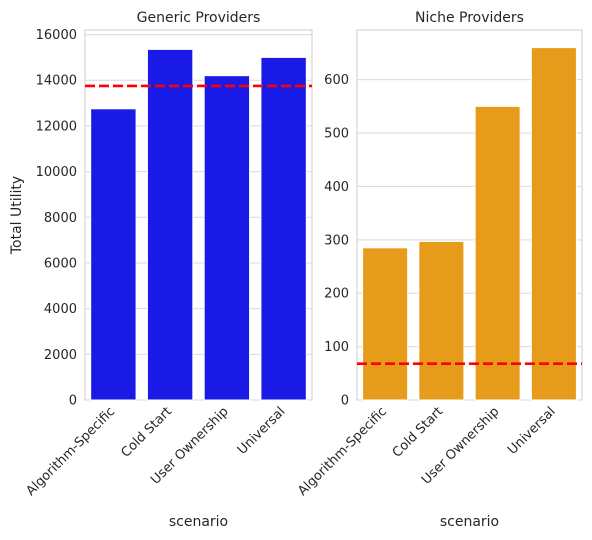 The width and height of the screenshot is (592, 540). What do you see at coordinates (336, 80) in the screenshot?
I see `y-tick-label-niche-6: 600` at bounding box center [336, 80].